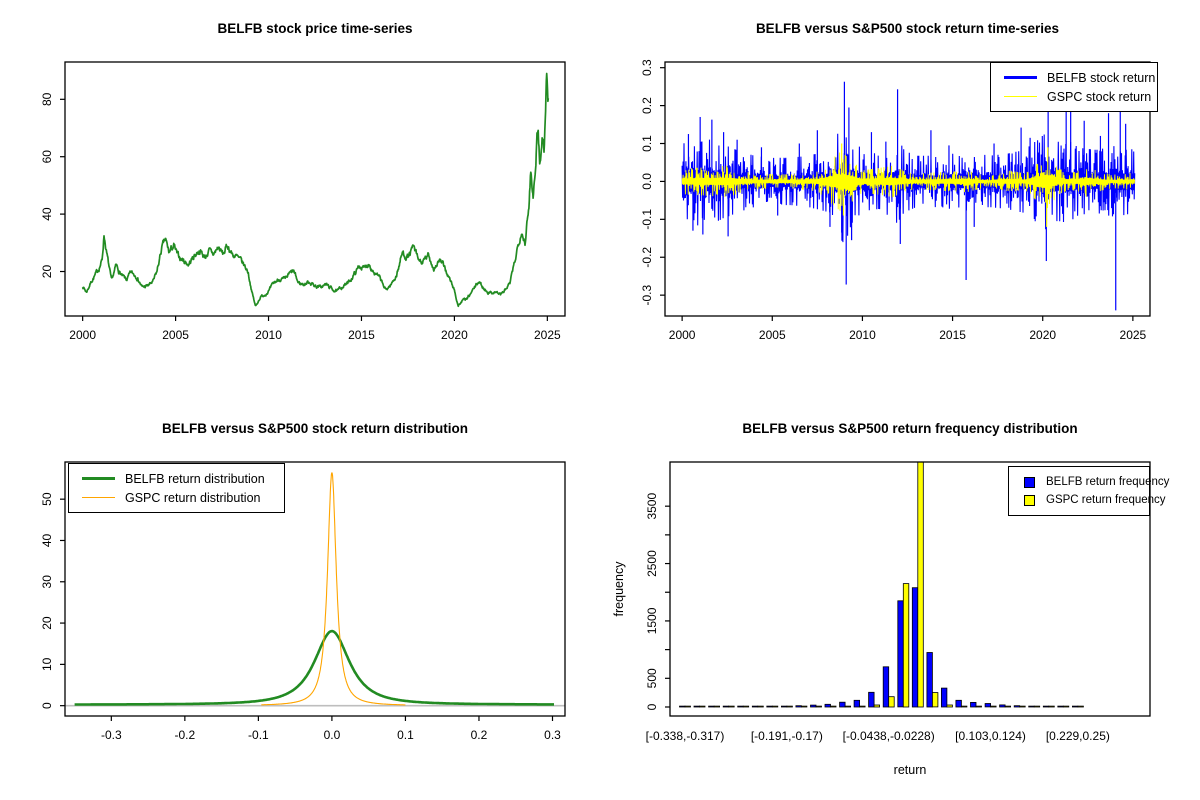  What do you see at coordinates (889, 736) in the screenshot?
I see `svg-text: [-0.0438,-0.0228)` at bounding box center [889, 736].